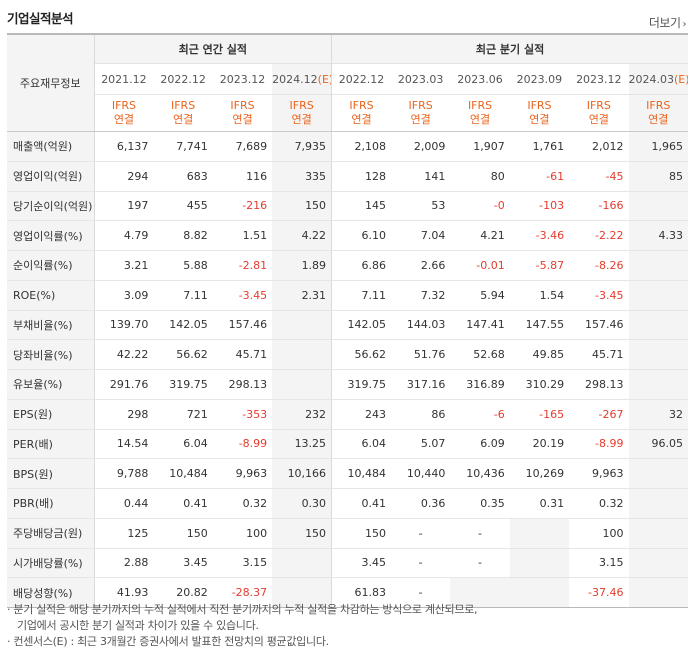 This screenshot has width=694, height=650. What do you see at coordinates (302, 473) in the screenshot?
I see `table-cell: 10,166` at bounding box center [302, 473].